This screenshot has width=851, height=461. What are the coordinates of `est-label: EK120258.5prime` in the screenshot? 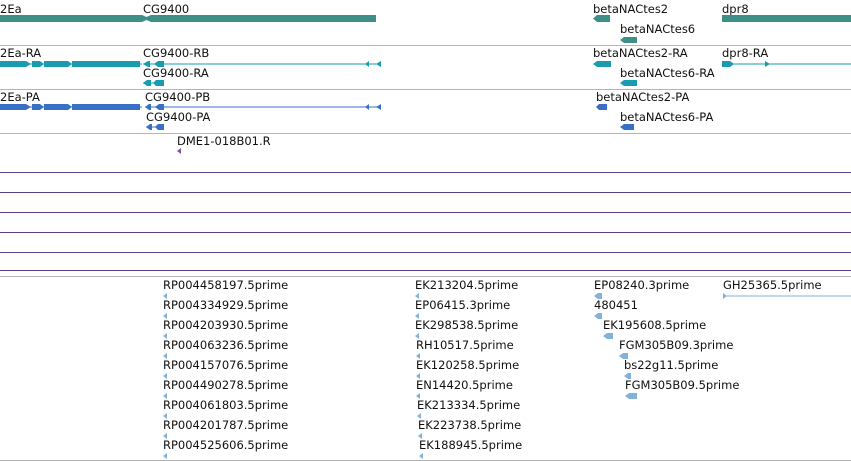 It's located at (467, 365).